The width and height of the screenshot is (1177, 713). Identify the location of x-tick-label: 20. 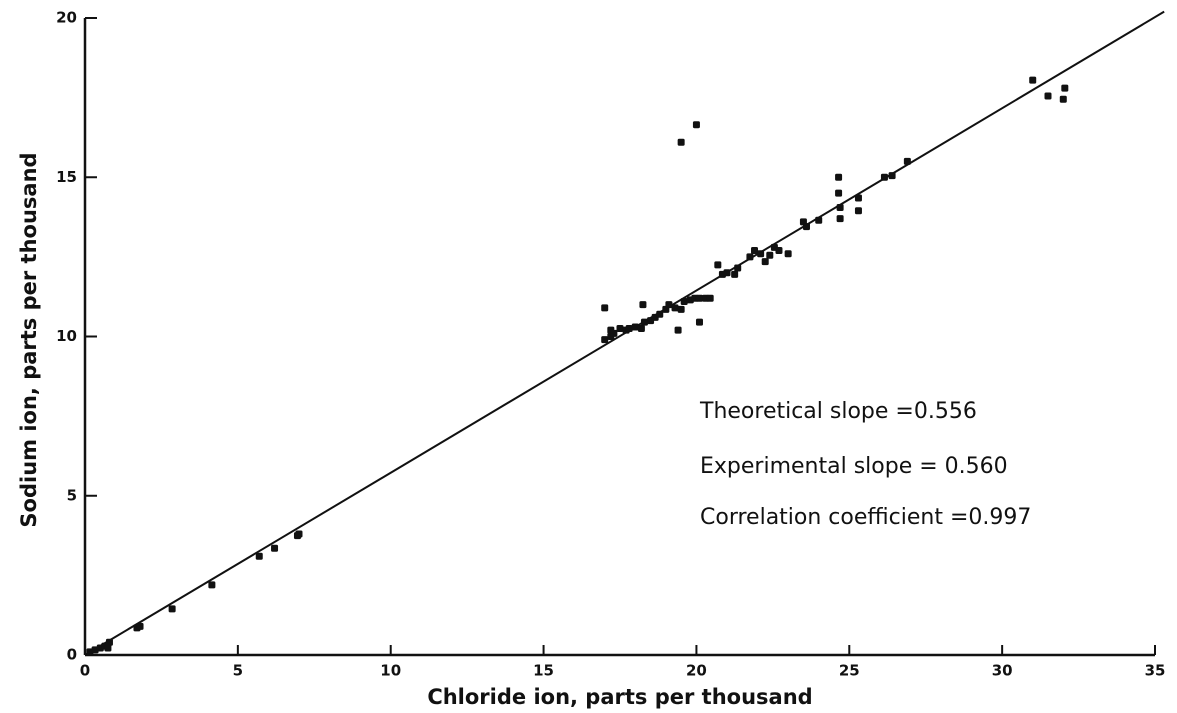
(696, 671).